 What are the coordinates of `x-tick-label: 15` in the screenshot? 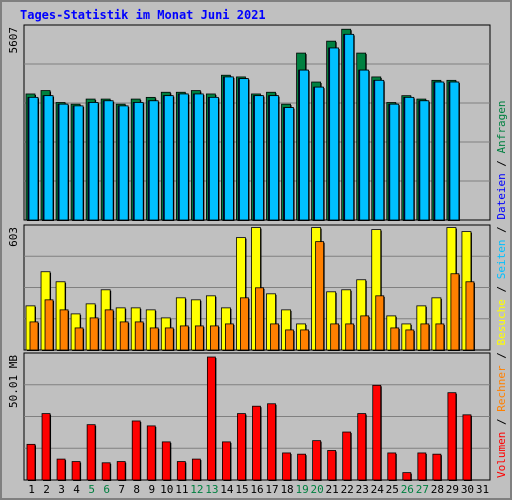 It's located at (241, 489).